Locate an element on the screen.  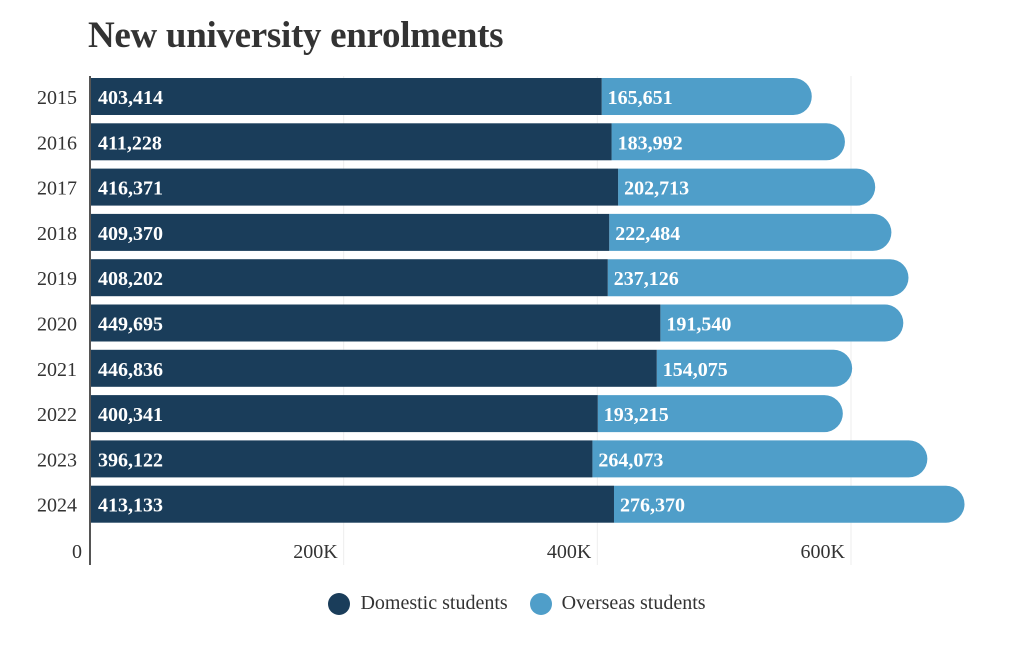
bar-label-overseas: 191,540 is located at coordinates (698, 325).